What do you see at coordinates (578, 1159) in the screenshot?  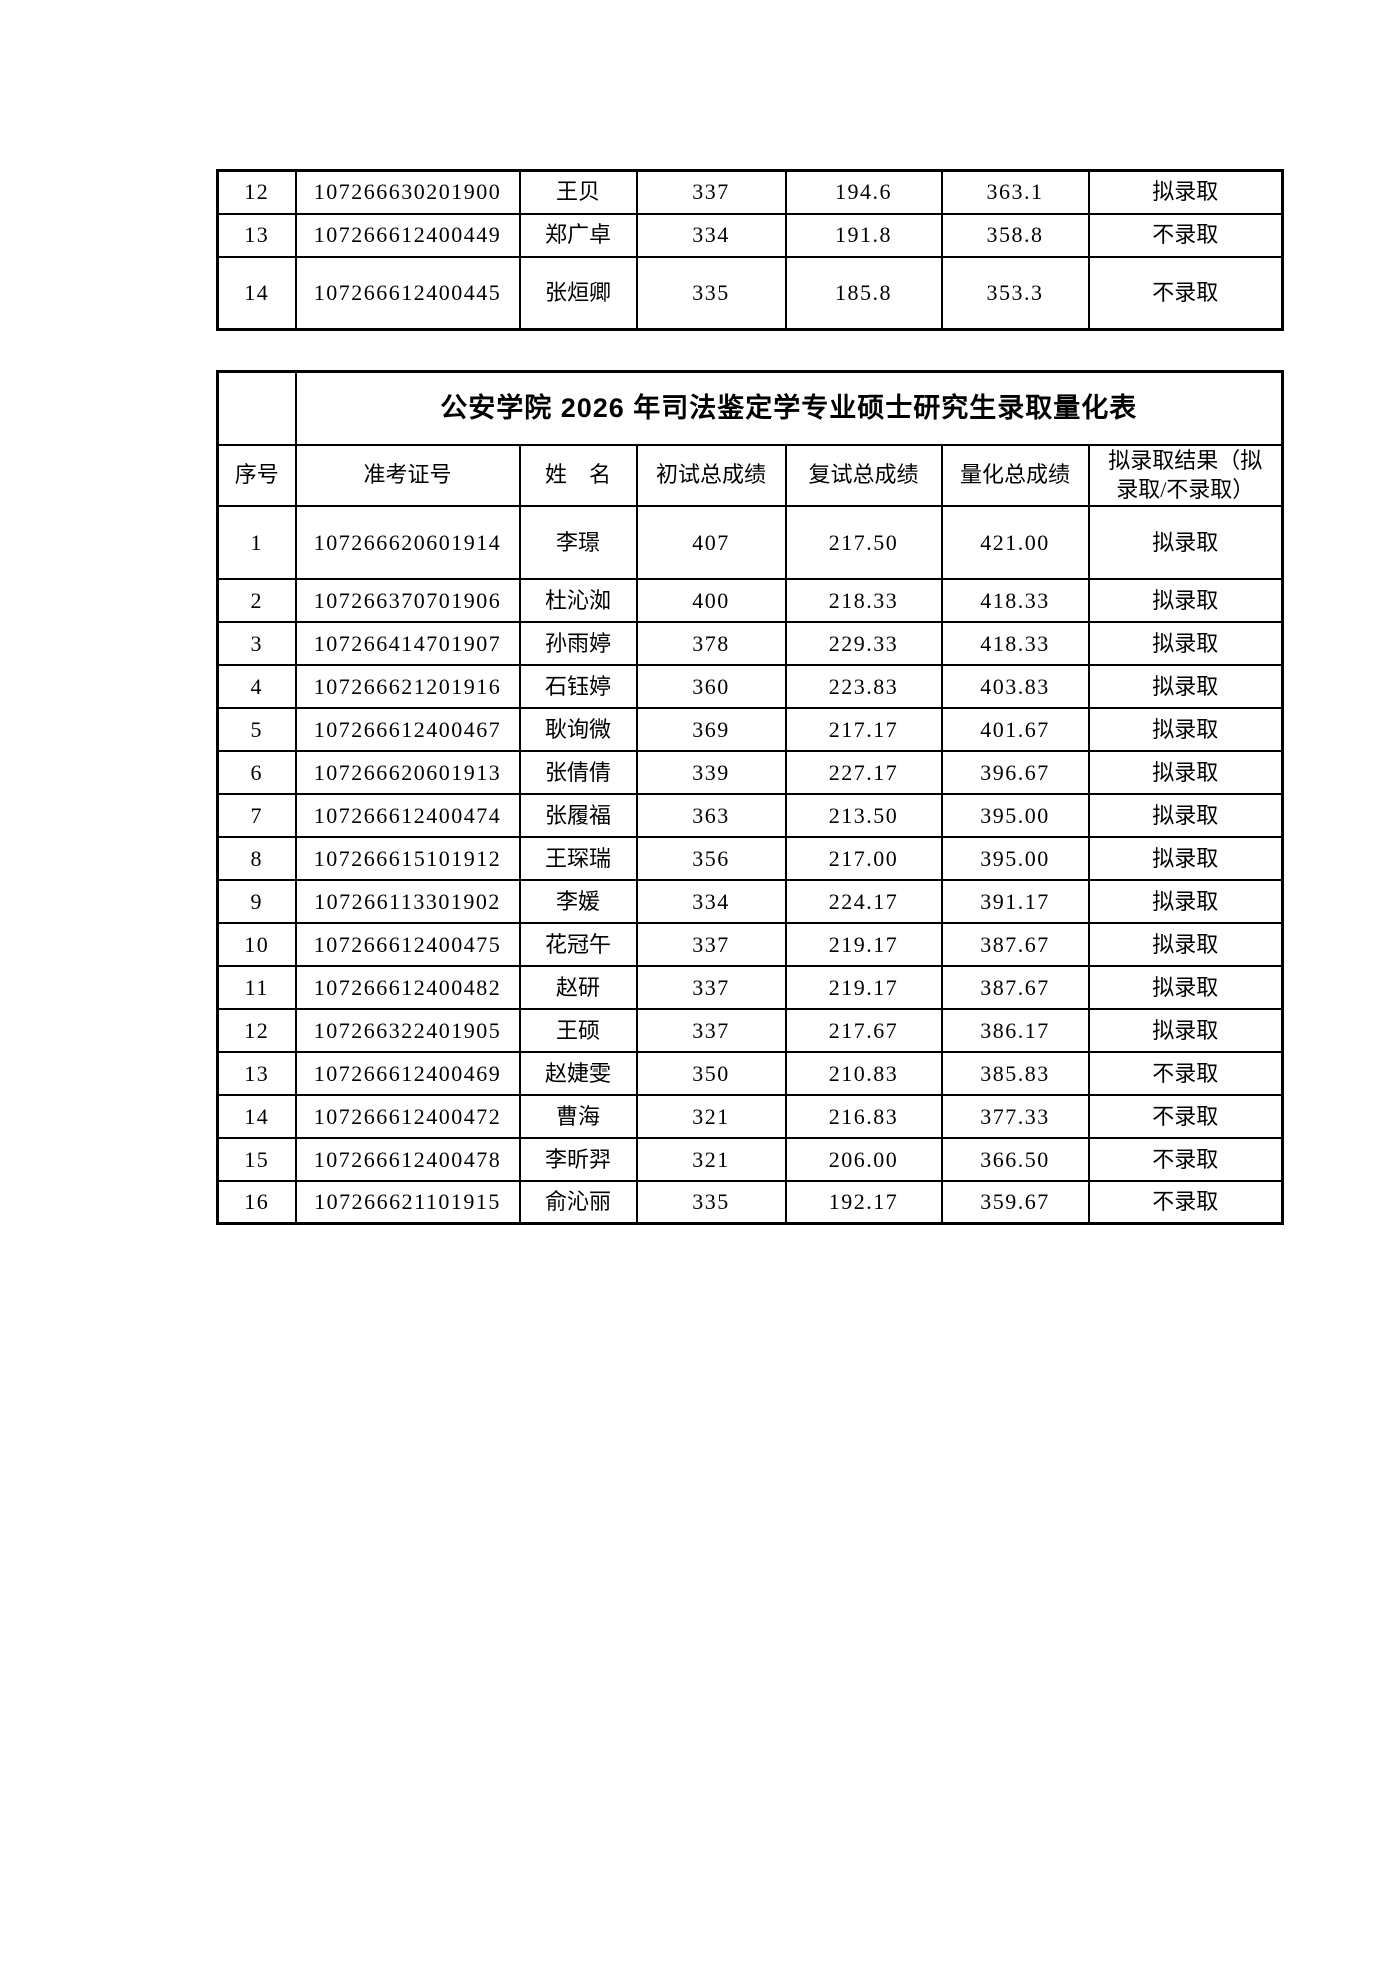 I see `cell-name: 李昕羿` at bounding box center [578, 1159].